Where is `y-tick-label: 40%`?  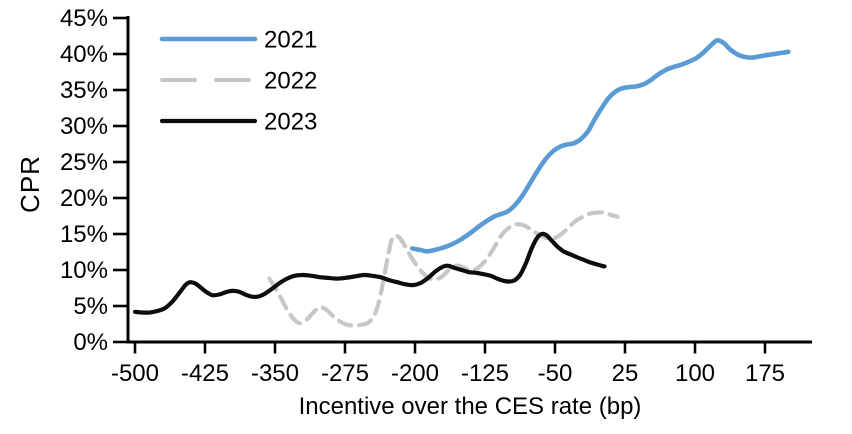 y-tick-label: 40% is located at coordinates (84, 54).